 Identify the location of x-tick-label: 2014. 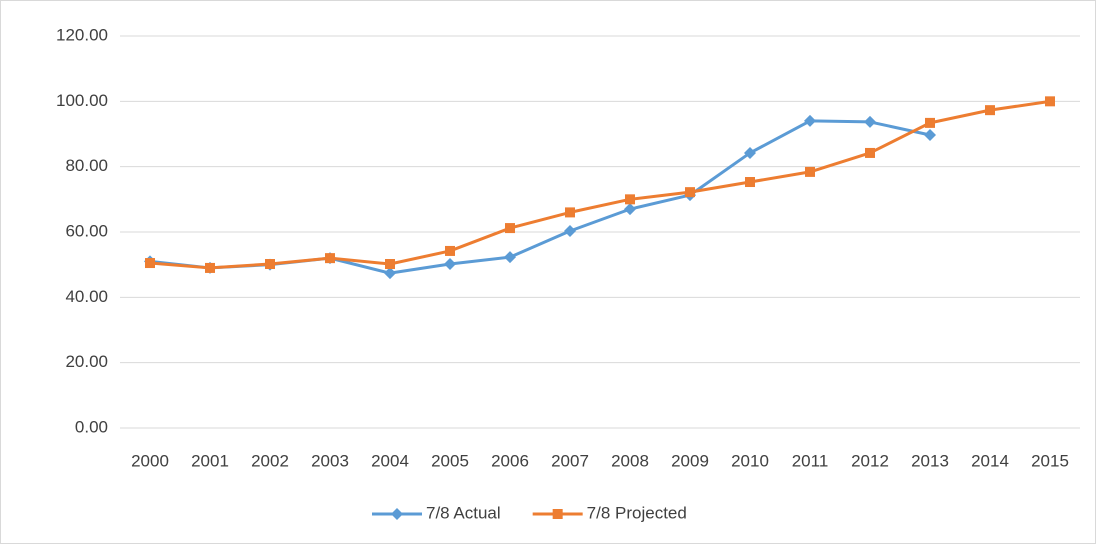
(990, 460).